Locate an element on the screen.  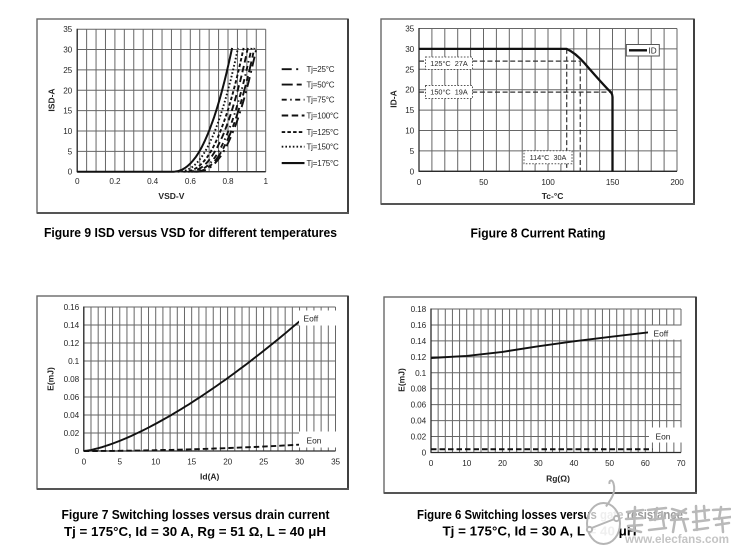
svg-text: 100 is located at coordinates (548, 182).